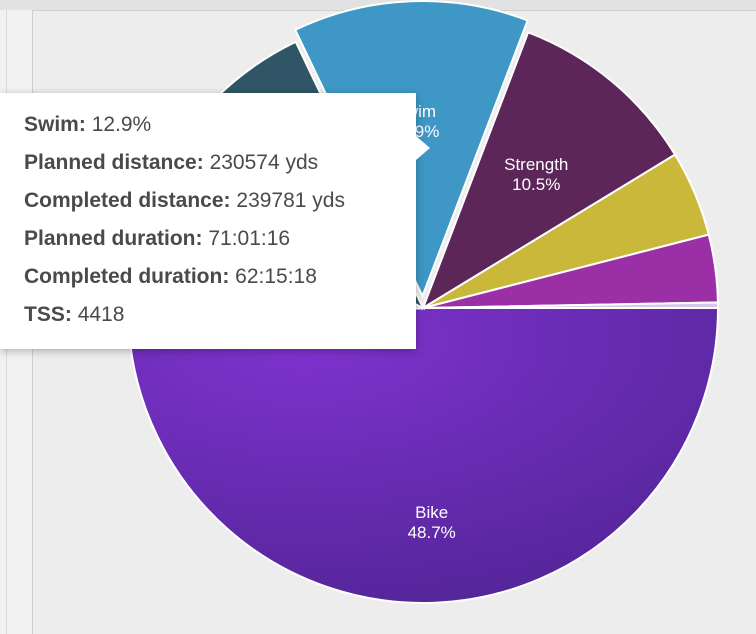  Describe the element at coordinates (127, 276) in the screenshot. I see `tooltip-key: Completed duration:` at that location.